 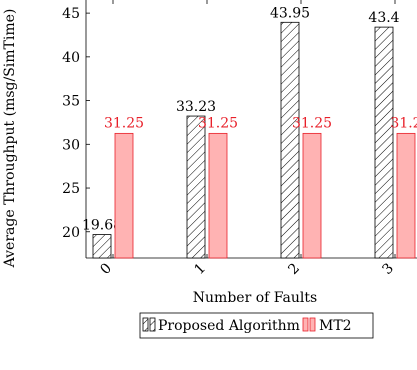 What do you see at coordinates (383, 18) in the screenshot?
I see `data-label-proposed-algorithm: 43.4` at bounding box center [383, 18].